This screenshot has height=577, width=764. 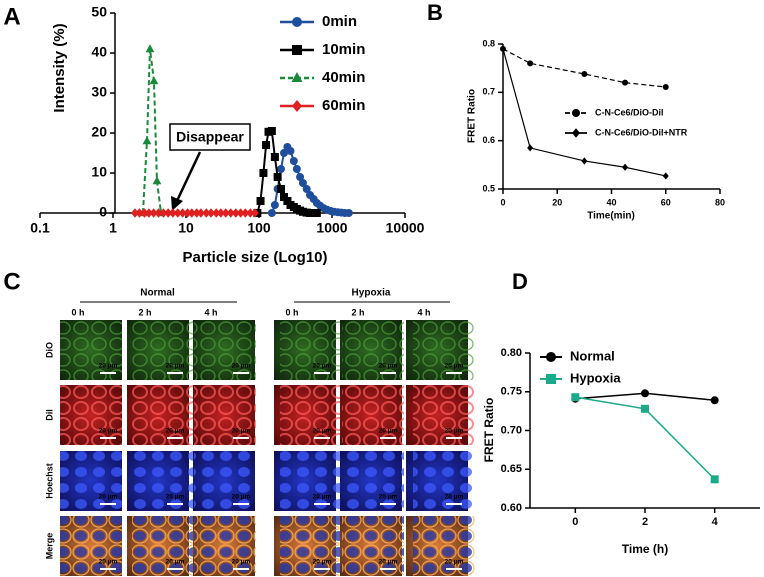 I want to click on y-tick-label: 0.65, so click(x=511, y=469).